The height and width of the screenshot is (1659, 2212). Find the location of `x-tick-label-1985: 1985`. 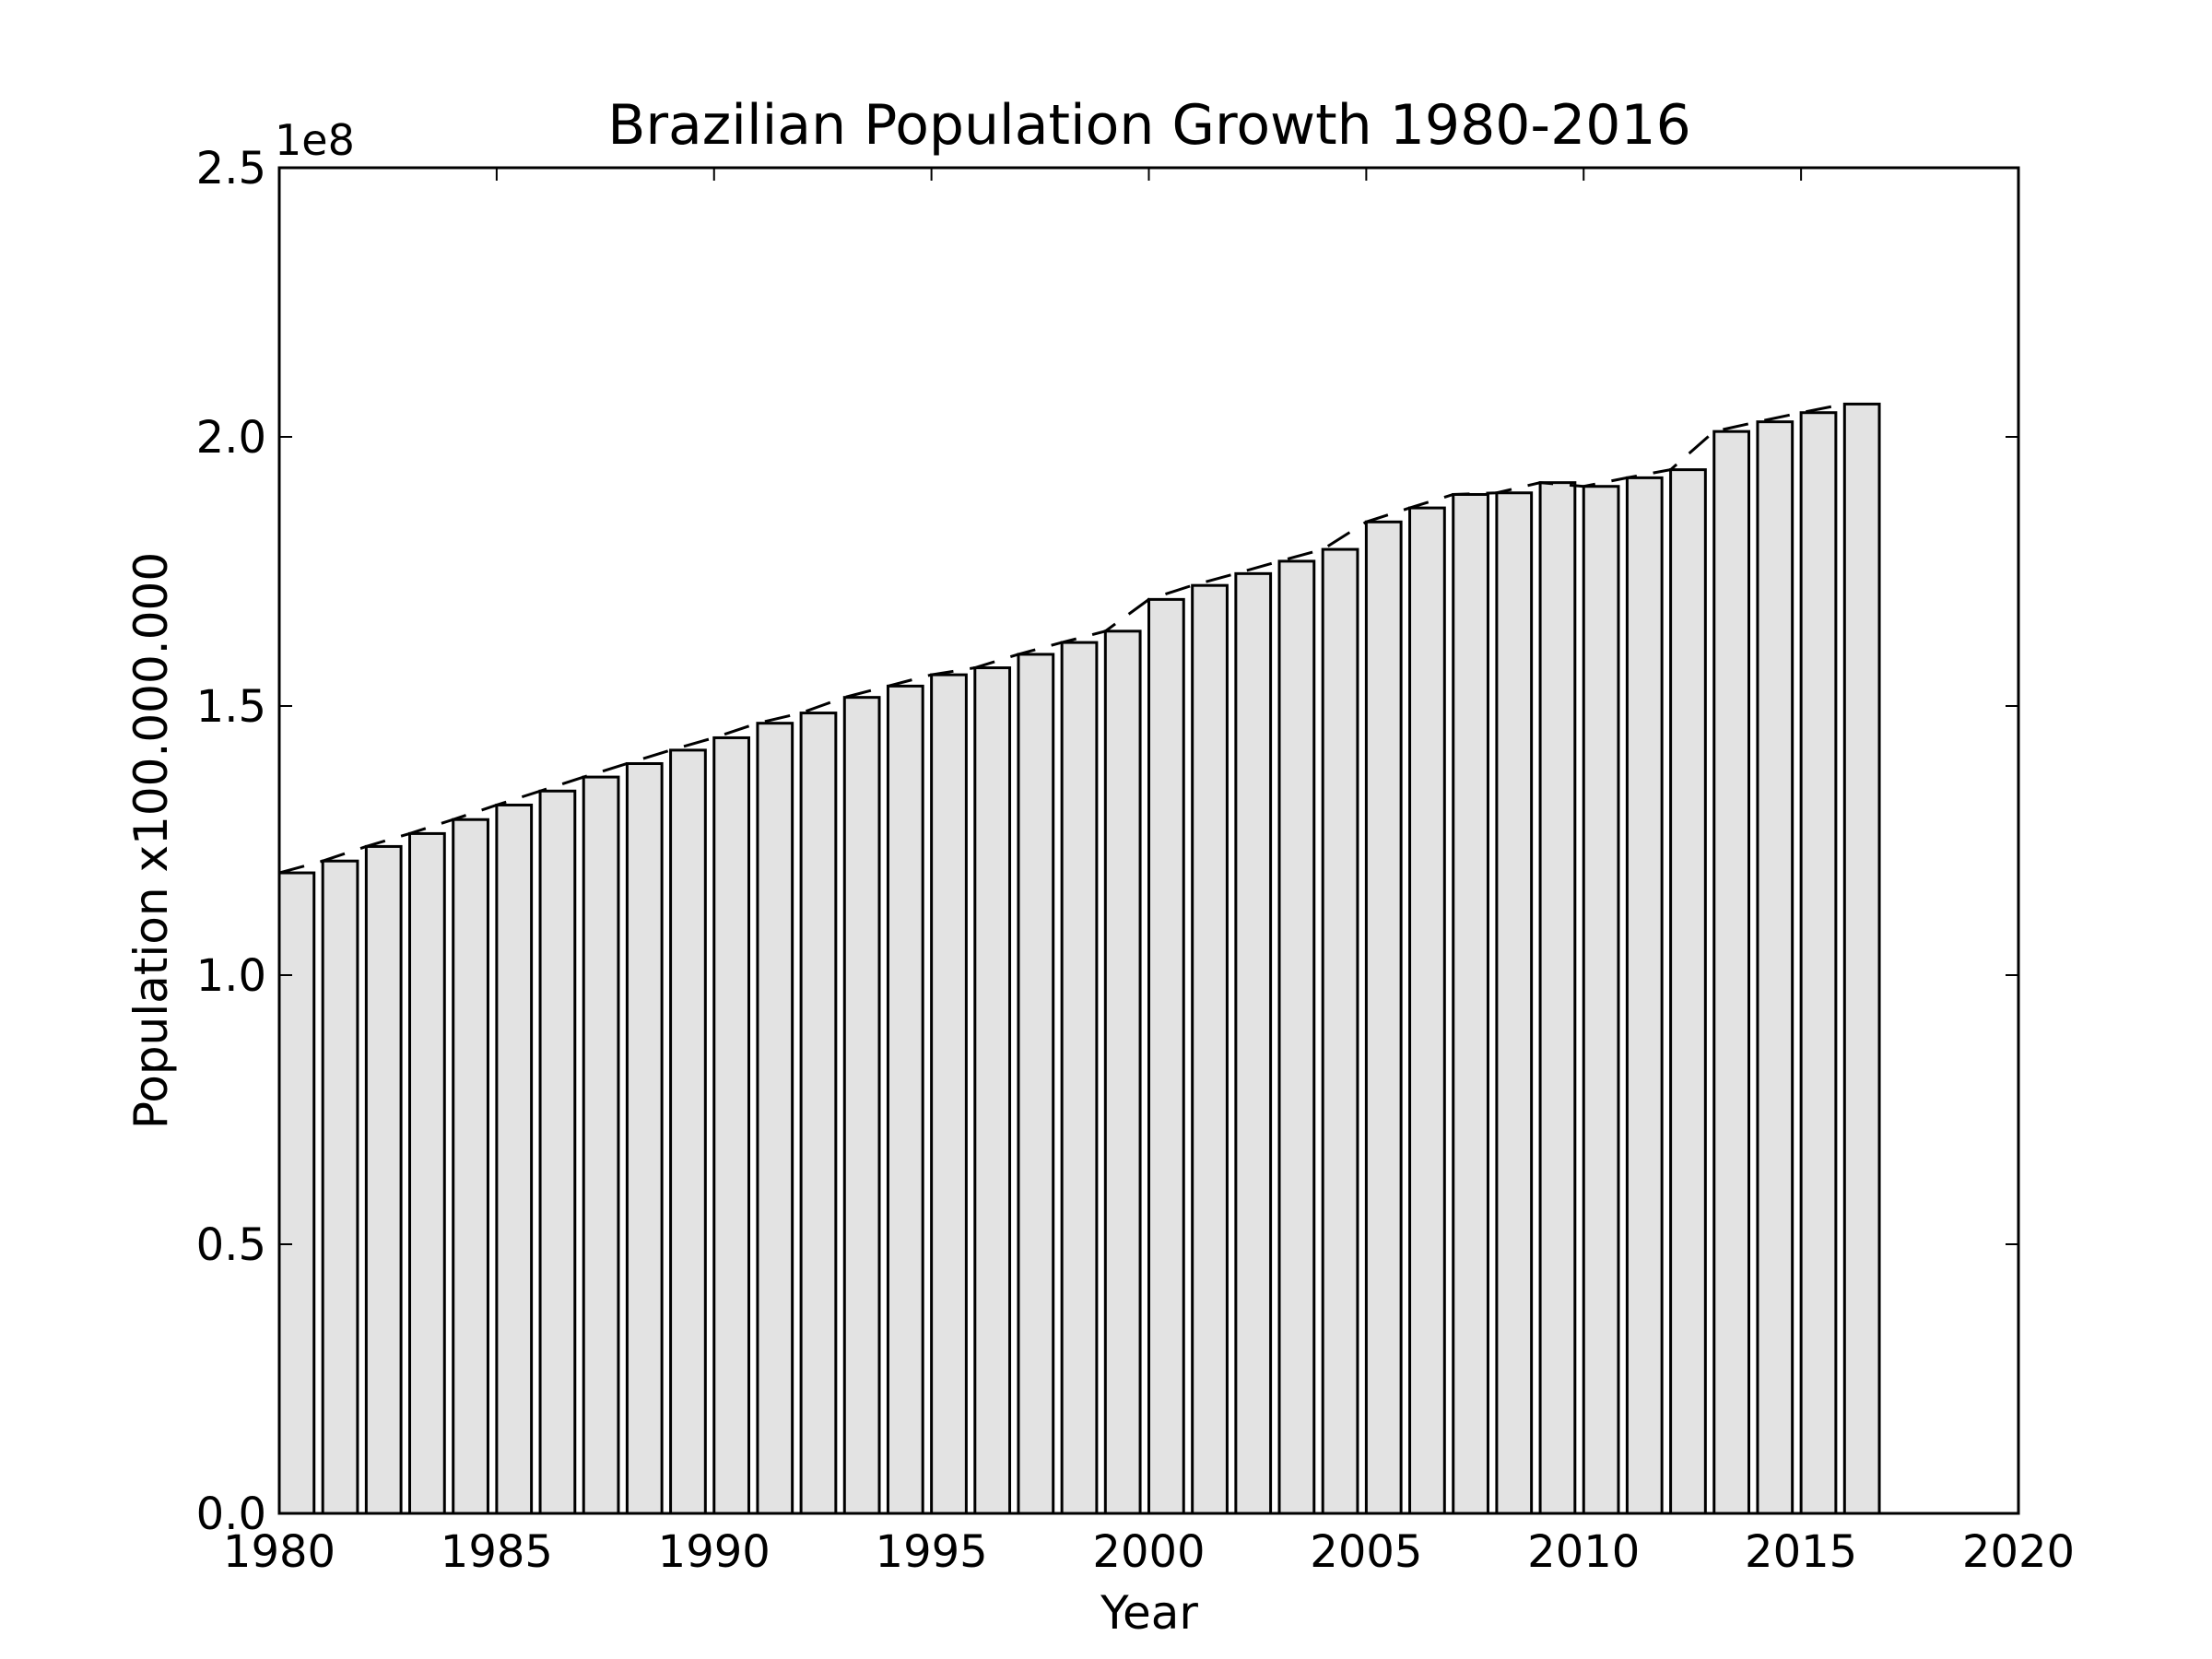

x-tick-label-1985: 1985 is located at coordinates (497, 1552).